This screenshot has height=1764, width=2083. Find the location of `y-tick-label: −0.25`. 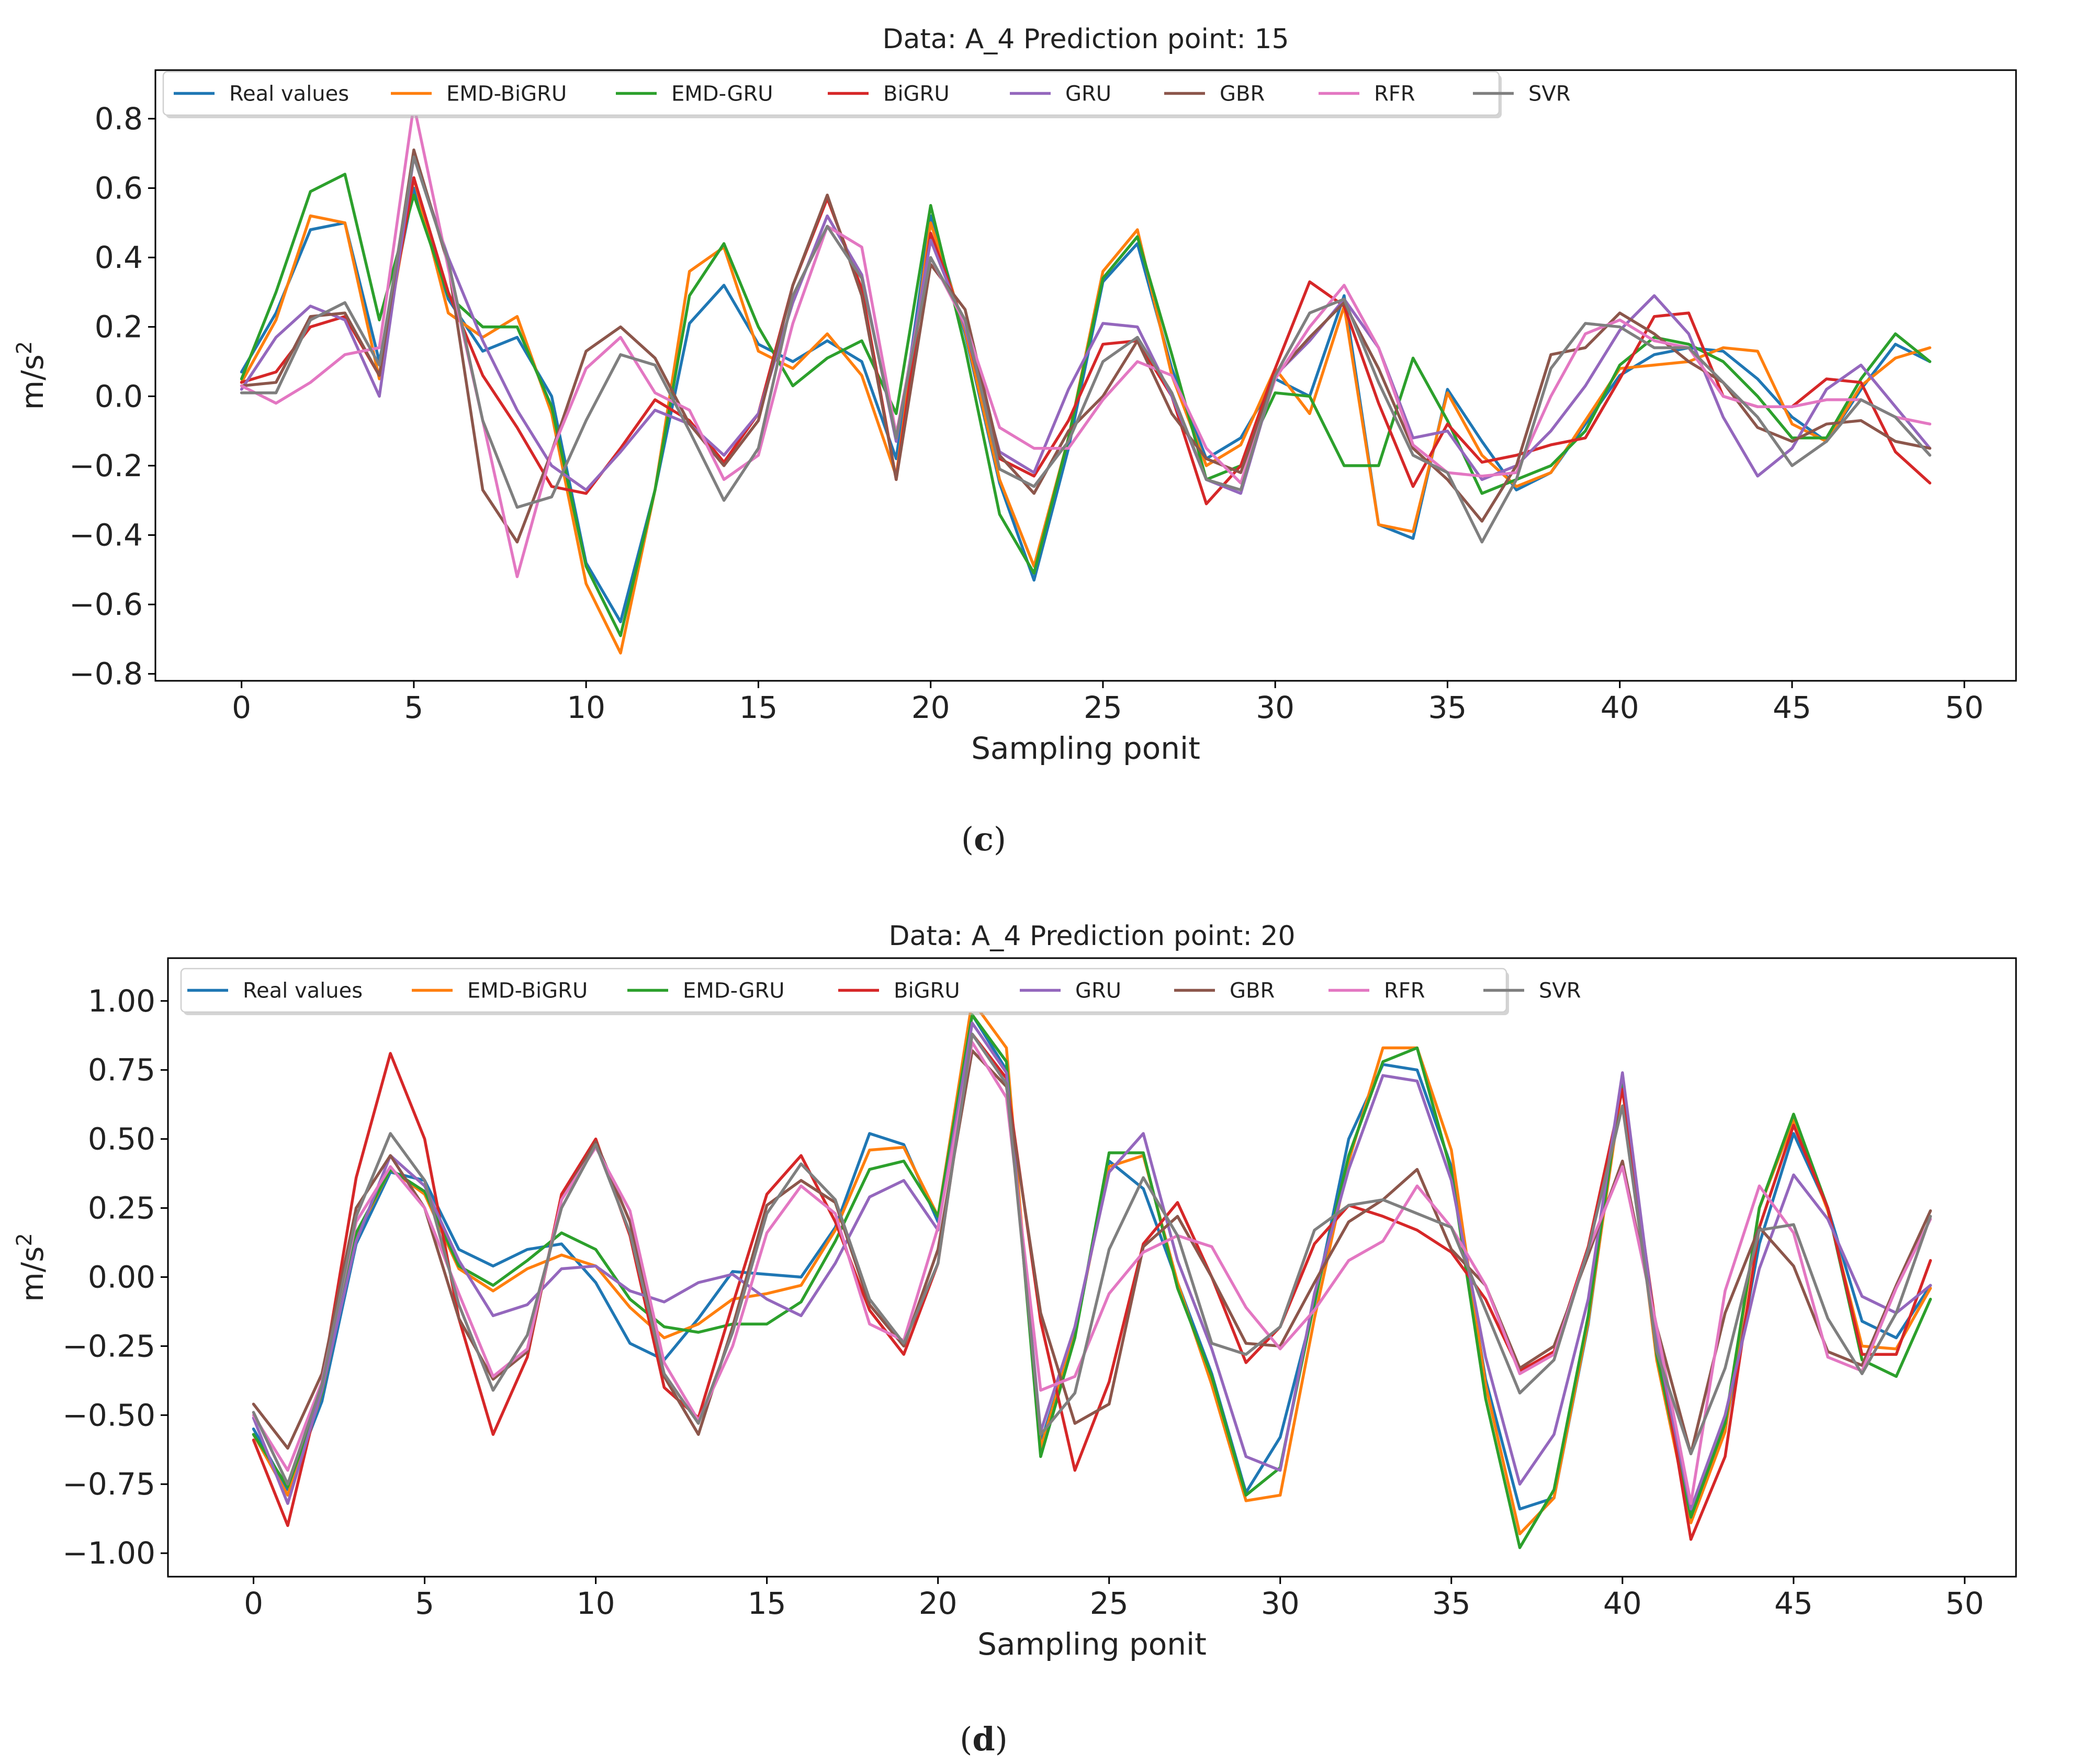

y-tick-label: −0.25 is located at coordinates (108, 1346).